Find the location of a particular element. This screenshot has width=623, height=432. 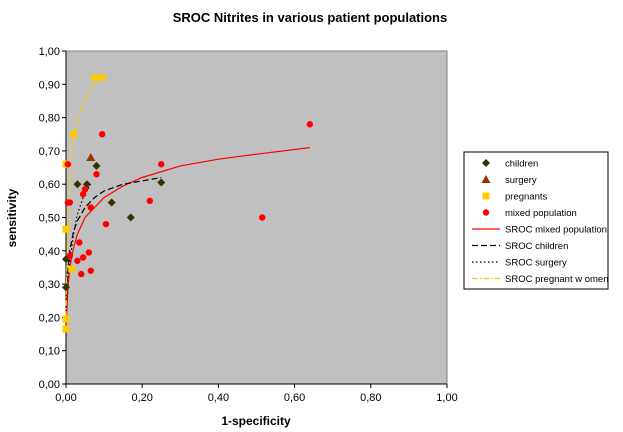

legend-item-sroc-pregnant-w-omen: SROC pregnant w omen is located at coordinates (540, 279).